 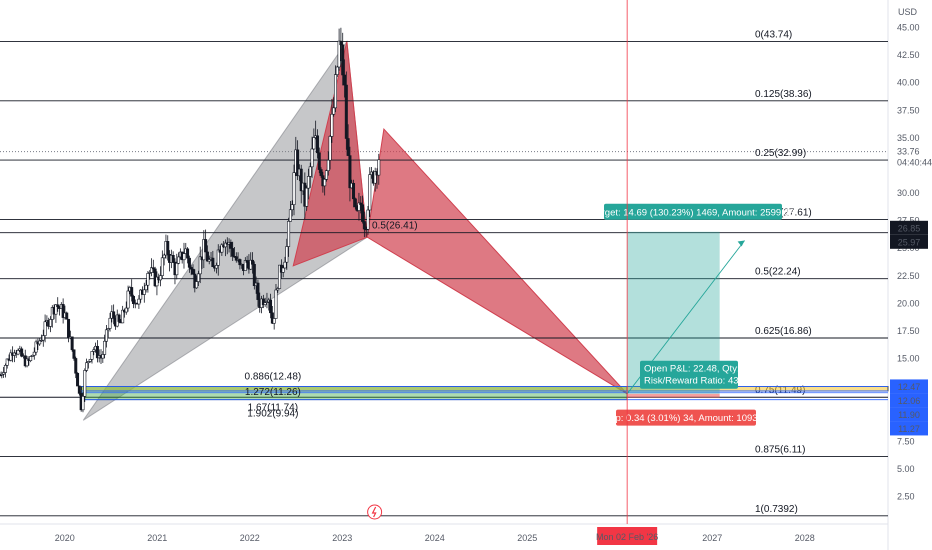 What do you see at coordinates (906, 496) in the screenshot?
I see `price-axis-tick: 2.50` at bounding box center [906, 496].